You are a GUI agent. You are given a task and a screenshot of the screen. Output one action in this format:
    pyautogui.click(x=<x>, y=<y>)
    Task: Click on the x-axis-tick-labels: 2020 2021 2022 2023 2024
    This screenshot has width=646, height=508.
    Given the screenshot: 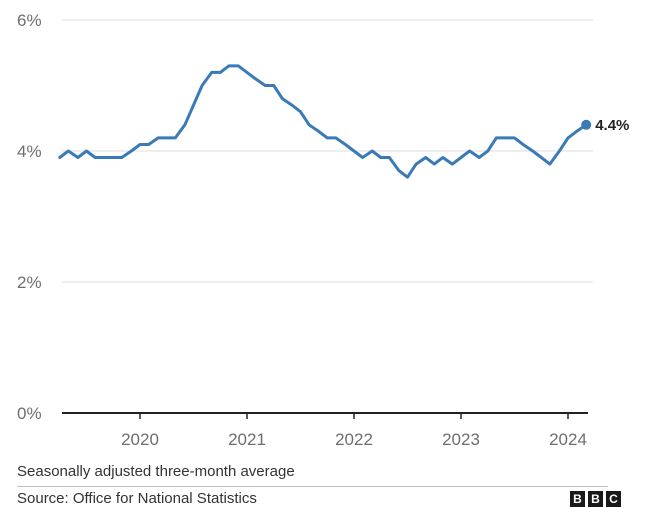 What is the action you would take?
    pyautogui.click(x=354, y=439)
    